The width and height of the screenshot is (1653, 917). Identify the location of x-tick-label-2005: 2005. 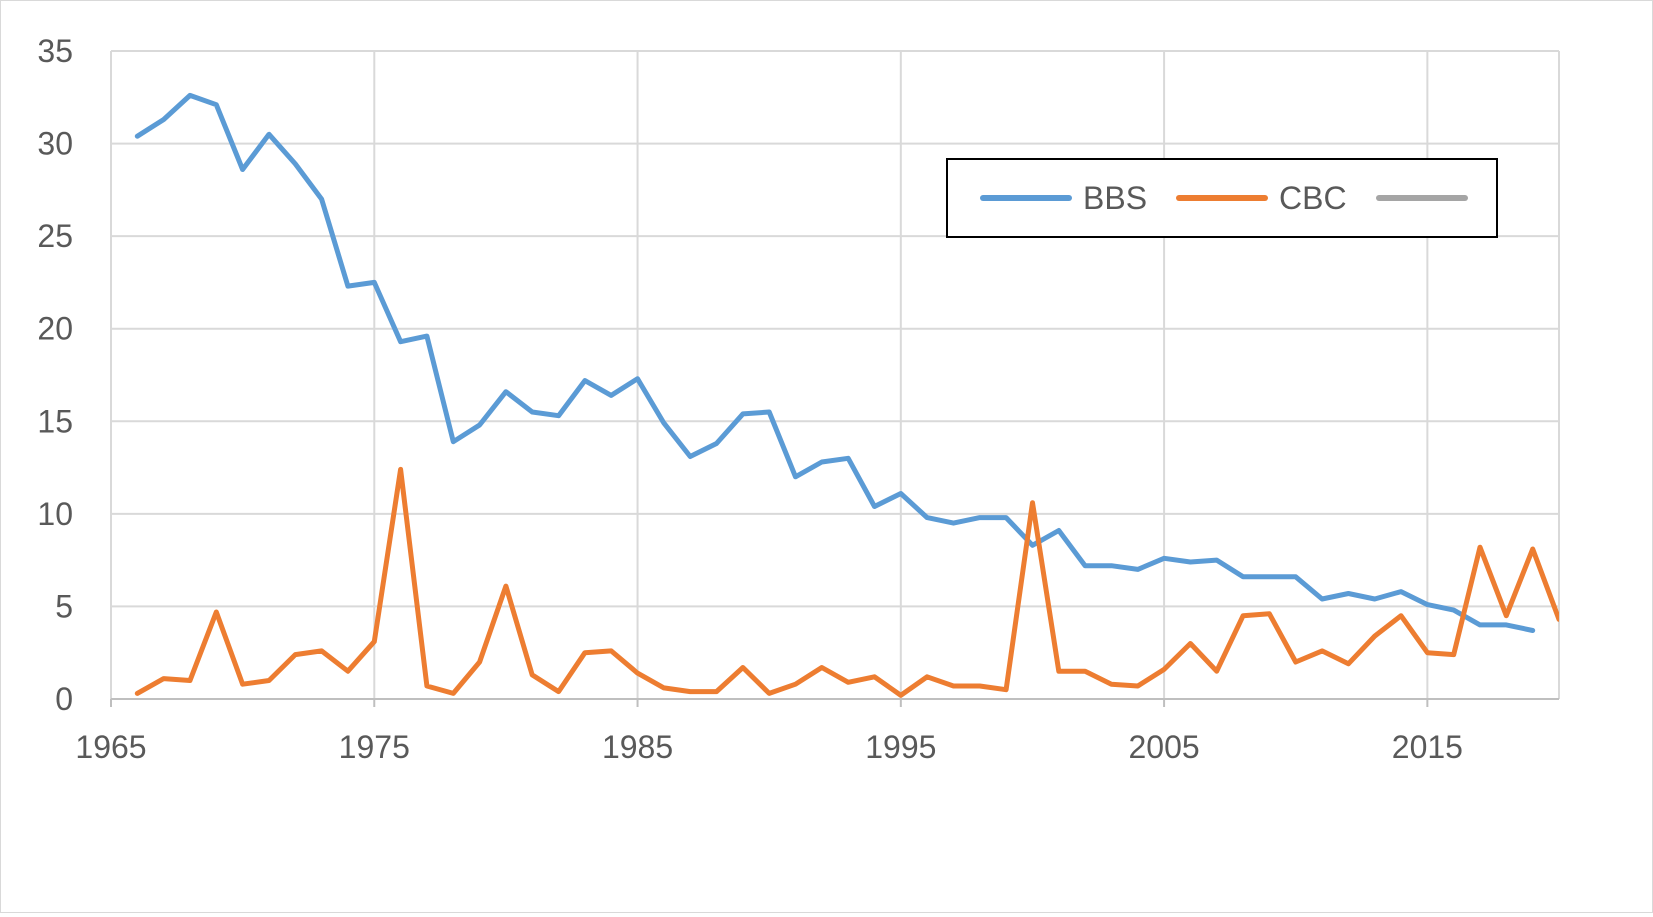
(1163, 747).